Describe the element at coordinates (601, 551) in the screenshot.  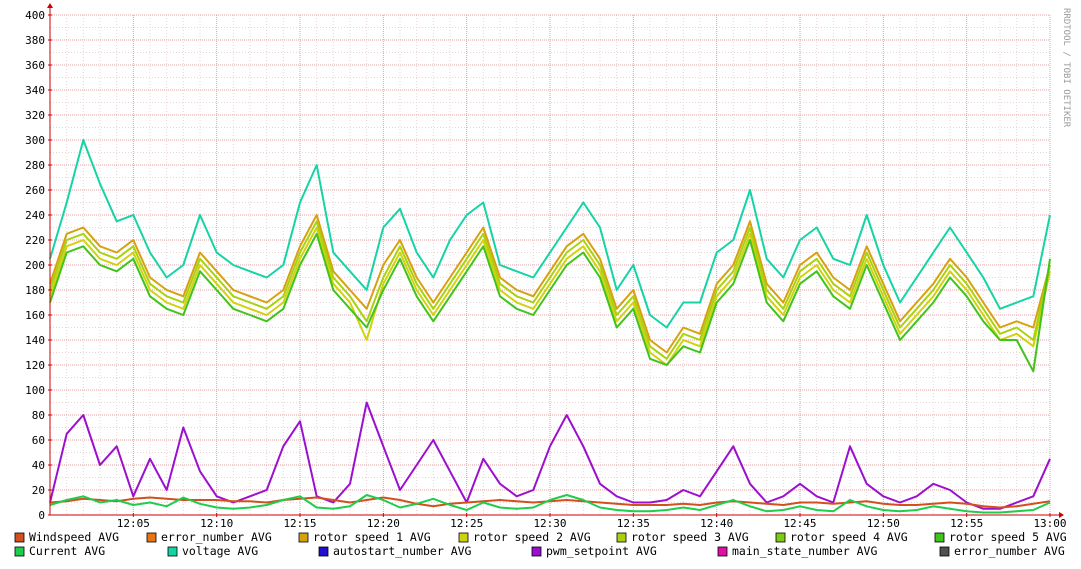
I see `legend-label: pwm_setpoint AVG` at that location.